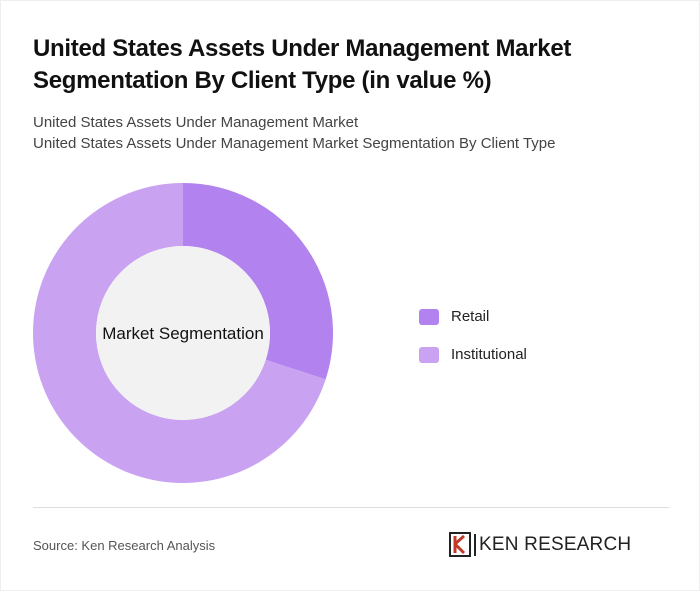 Image resolution: width=700 pixels, height=591 pixels. What do you see at coordinates (489, 354) in the screenshot?
I see `legend-label: Institutional` at bounding box center [489, 354].